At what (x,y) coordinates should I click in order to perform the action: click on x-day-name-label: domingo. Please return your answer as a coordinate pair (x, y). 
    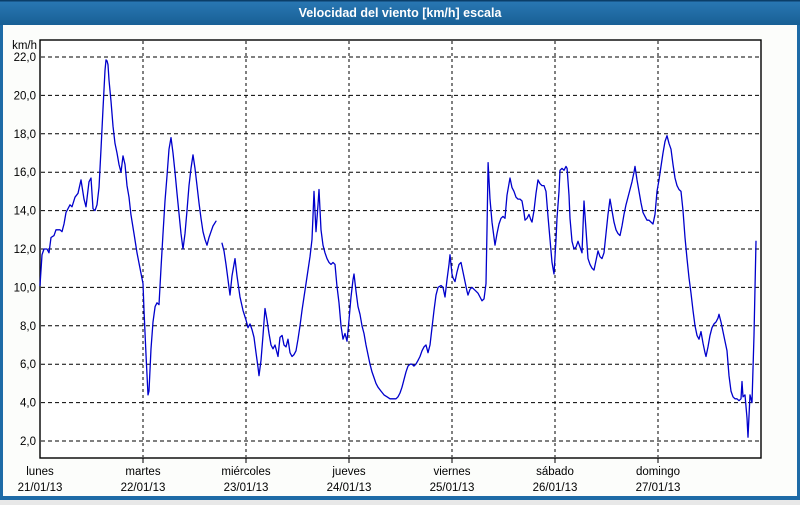
    Looking at the image, I should click on (658, 472).